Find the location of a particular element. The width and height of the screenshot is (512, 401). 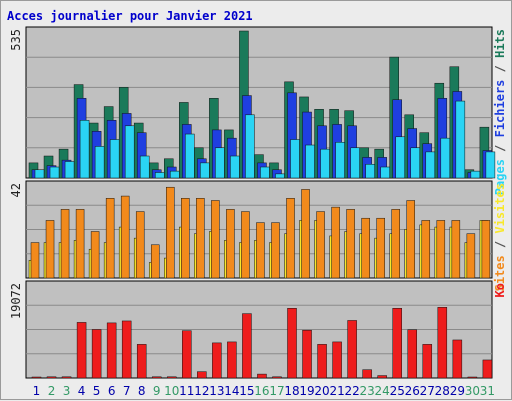

legend-label: Hits is located at coordinates (500, 43).